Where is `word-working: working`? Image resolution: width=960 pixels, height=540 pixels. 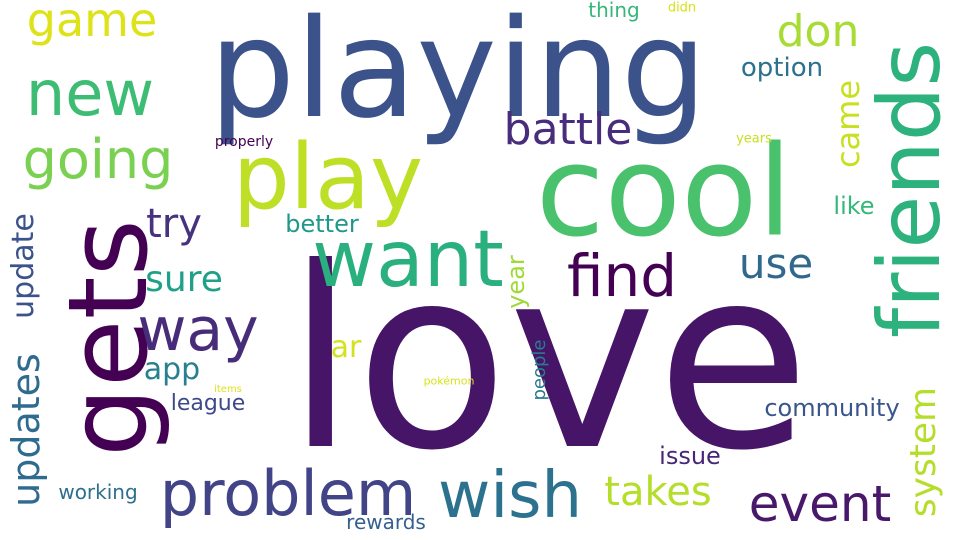
word-working: working is located at coordinates (98, 492).